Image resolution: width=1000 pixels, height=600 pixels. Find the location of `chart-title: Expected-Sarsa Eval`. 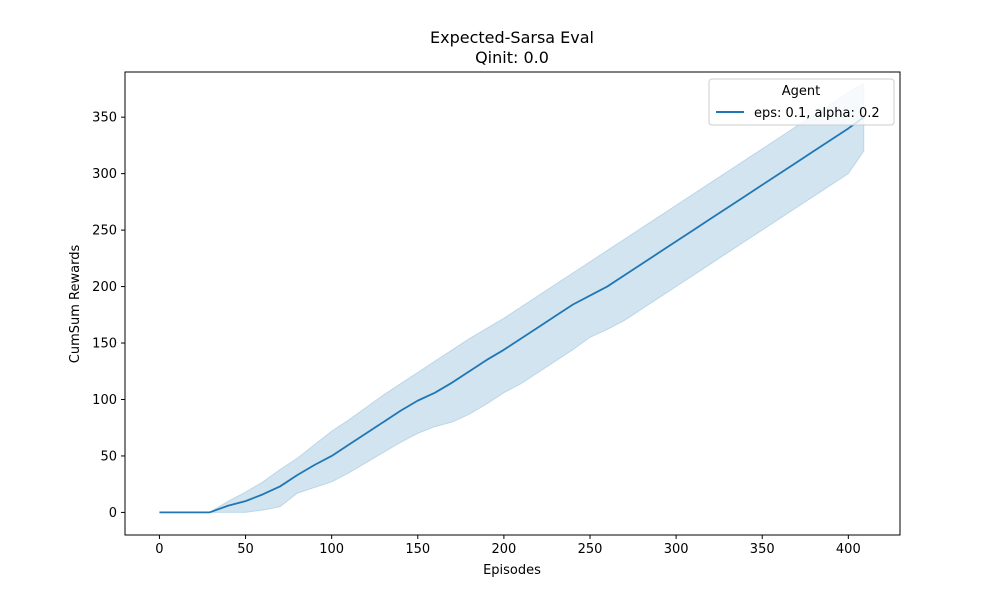

chart-title: Expected-Sarsa Eval is located at coordinates (512, 37).